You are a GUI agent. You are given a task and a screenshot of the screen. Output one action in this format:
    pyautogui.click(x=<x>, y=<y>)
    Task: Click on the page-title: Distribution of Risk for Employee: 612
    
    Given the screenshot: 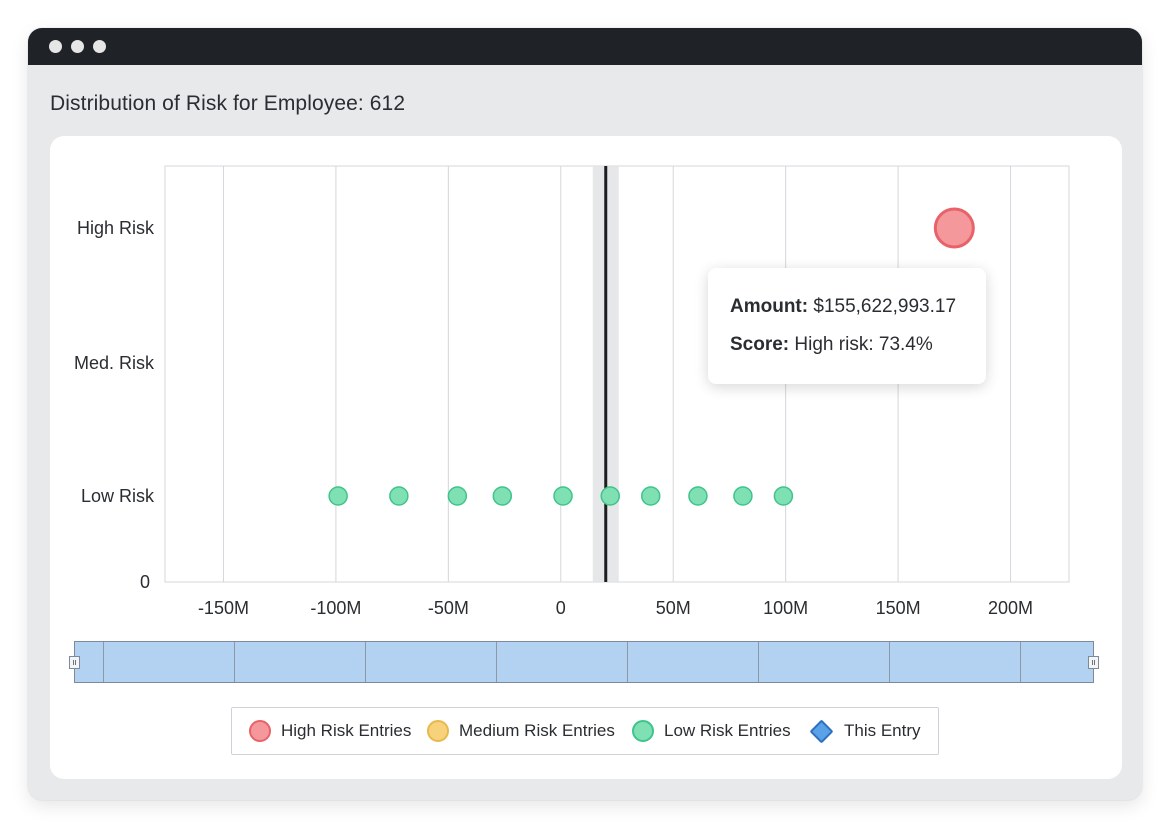 What is the action you would take?
    pyautogui.click(x=228, y=103)
    